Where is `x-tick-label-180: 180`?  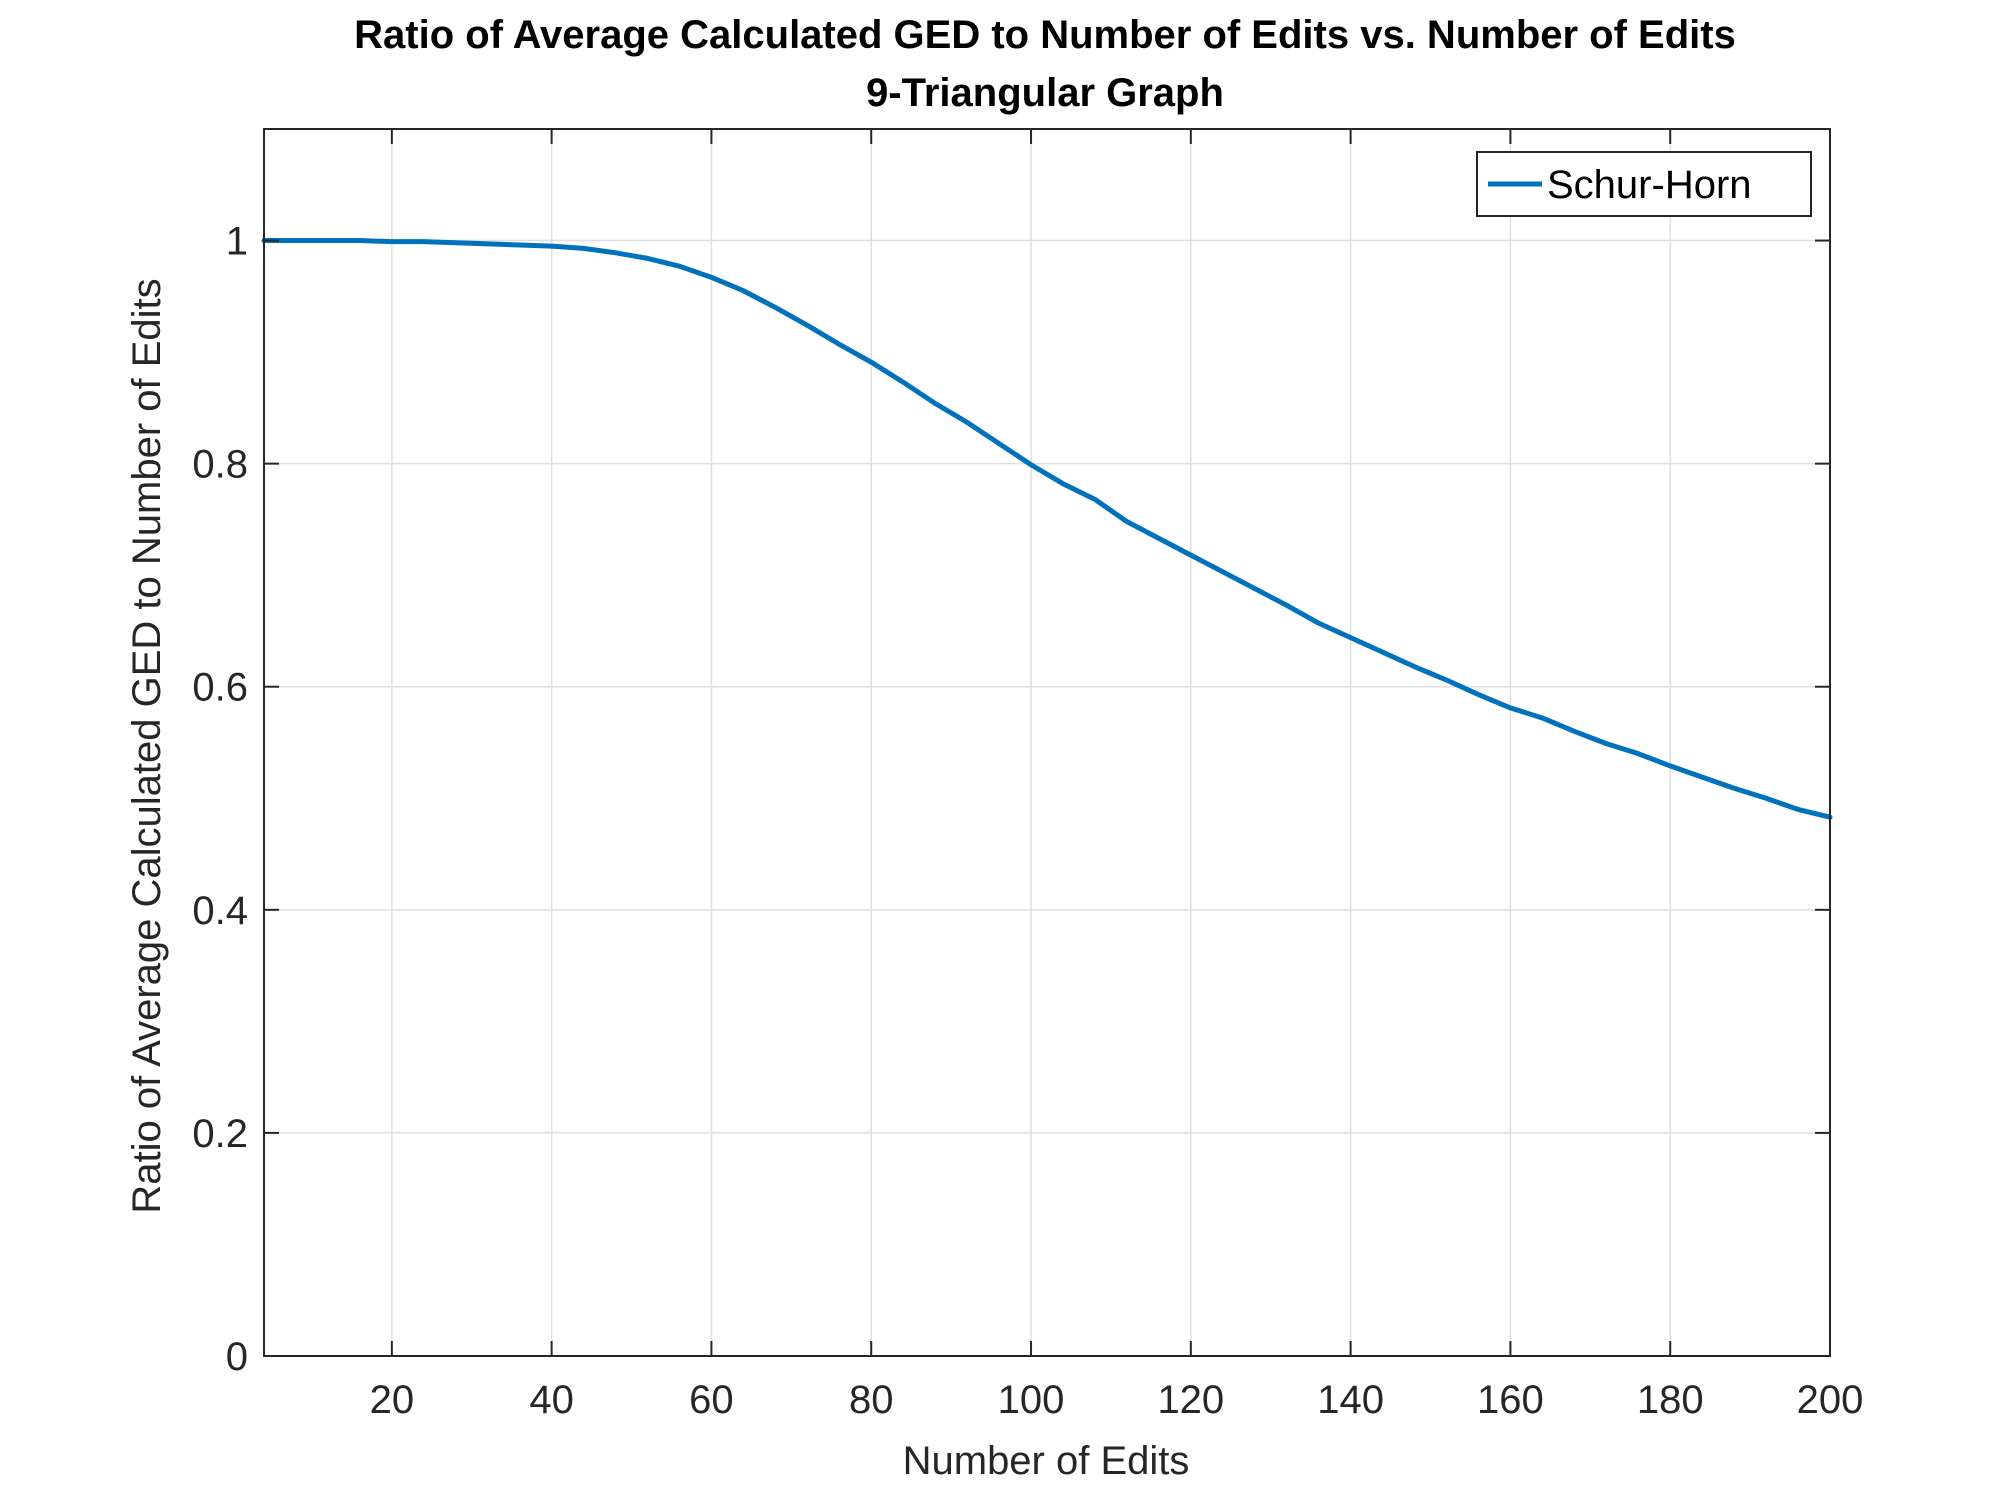
x-tick-label-180: 180 is located at coordinates (1670, 1400).